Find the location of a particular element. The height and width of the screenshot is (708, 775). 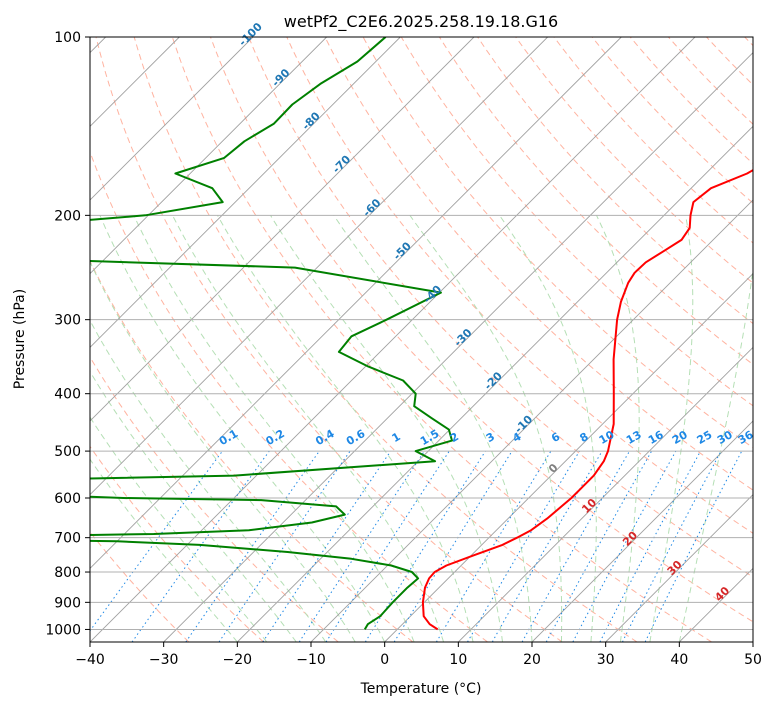

isotherm-label: -40 is located at coordinates (432, 294).